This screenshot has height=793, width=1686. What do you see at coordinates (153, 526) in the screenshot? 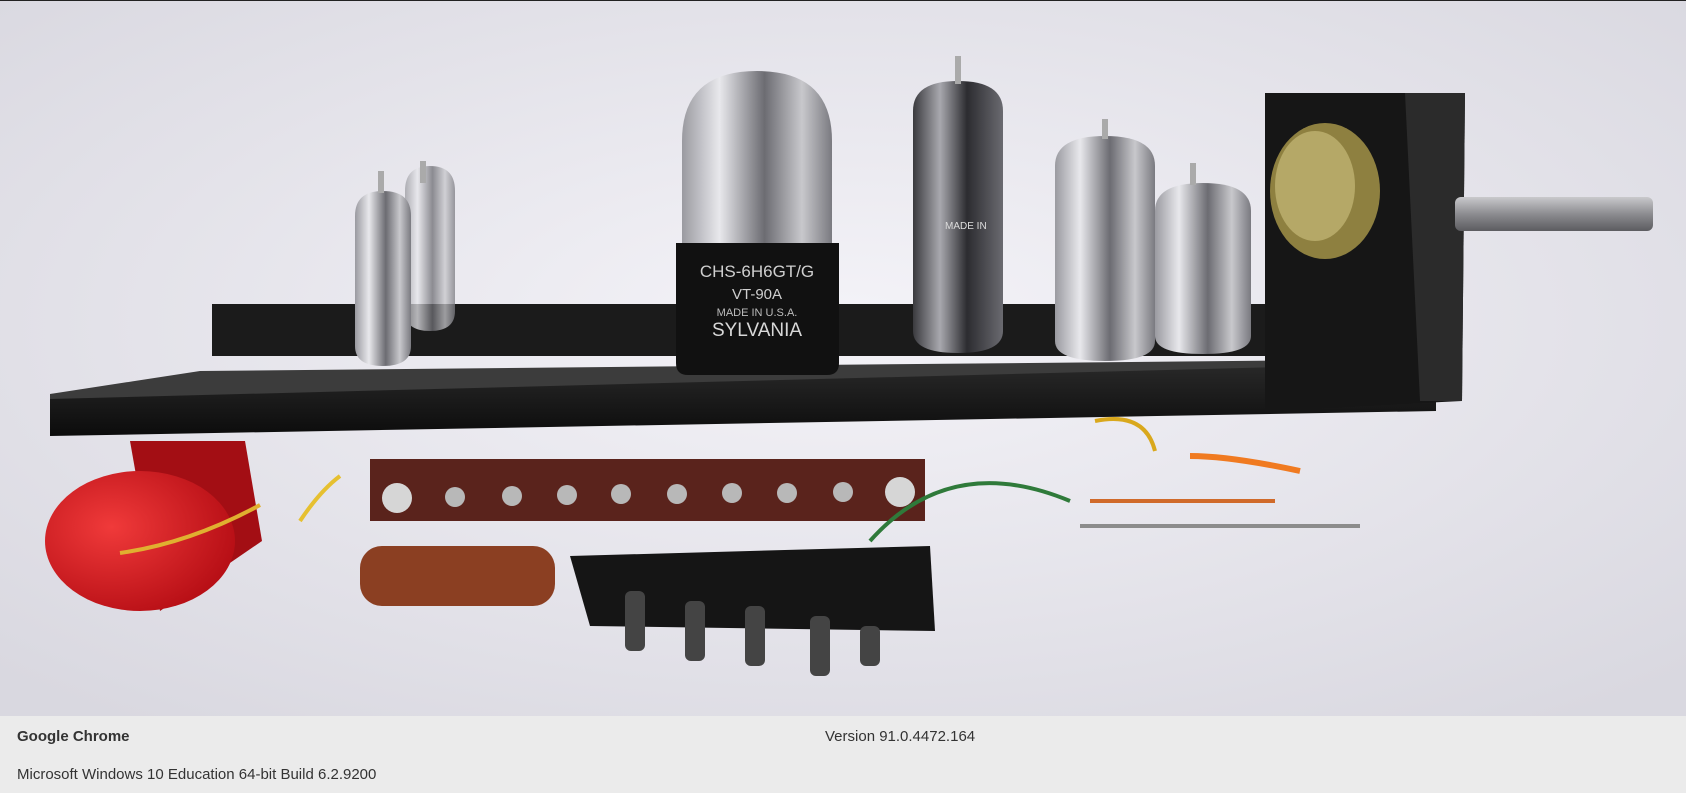
I see `capacitor-red` at bounding box center [153, 526].